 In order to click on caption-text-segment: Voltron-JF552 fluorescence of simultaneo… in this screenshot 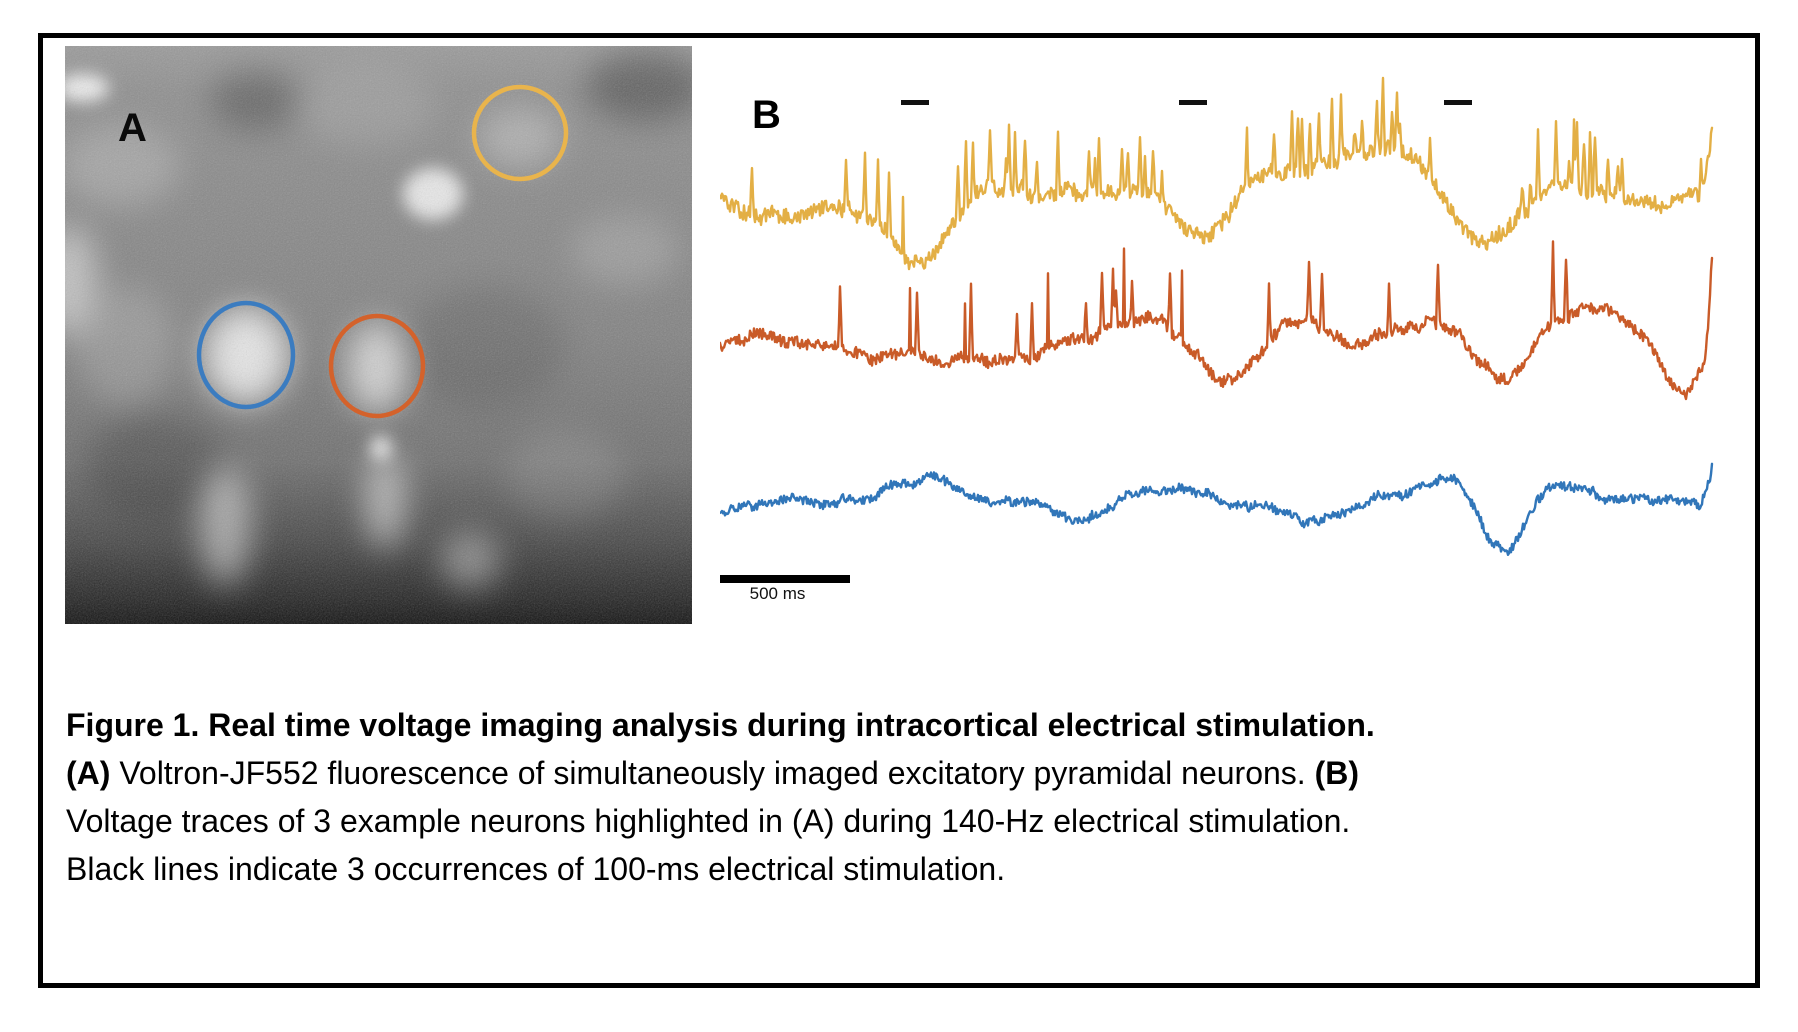, I will do `click(712, 773)`.